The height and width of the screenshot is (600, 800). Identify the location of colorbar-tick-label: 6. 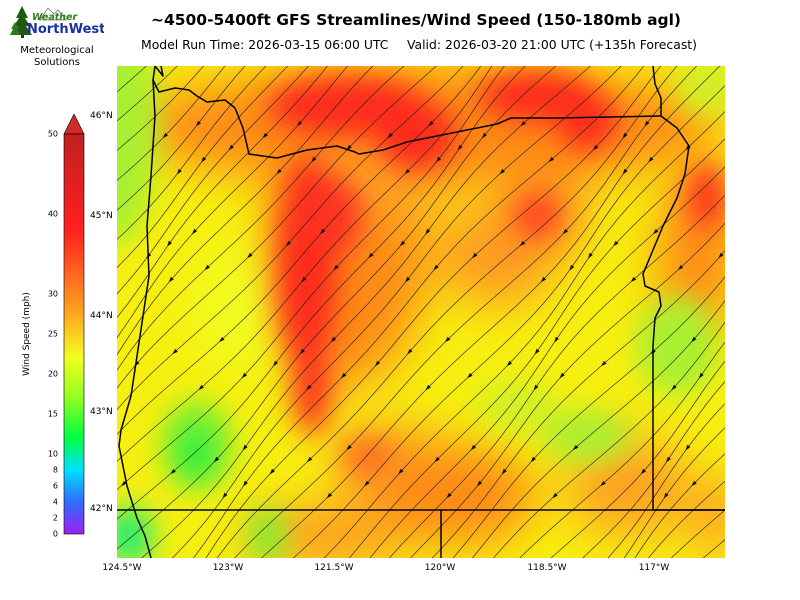
(55, 486).